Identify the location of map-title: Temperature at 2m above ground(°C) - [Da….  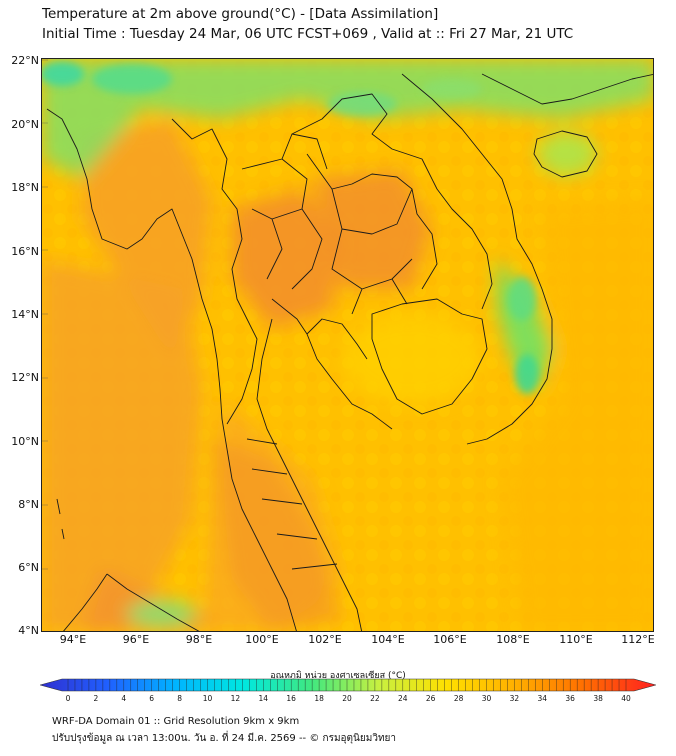
(240, 14).